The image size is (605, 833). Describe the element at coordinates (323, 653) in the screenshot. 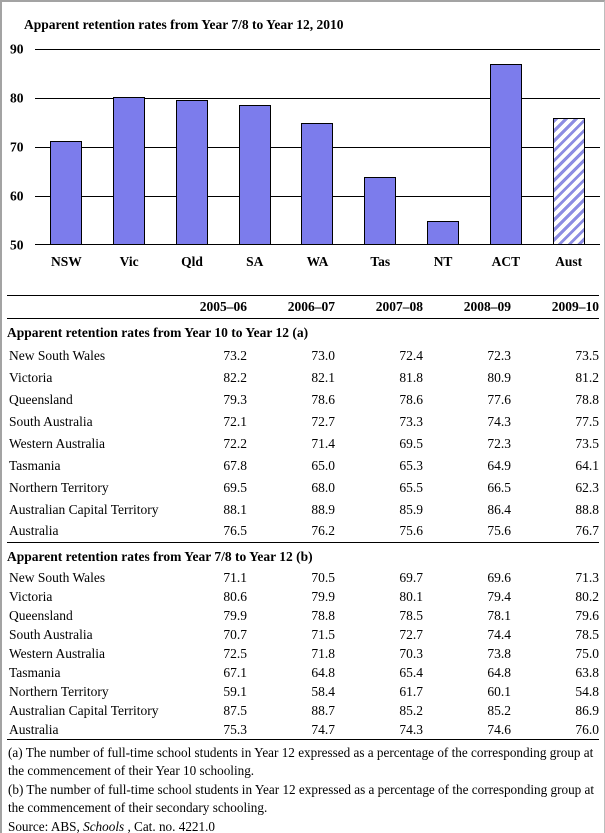

I see `cell-value: 71.8` at that location.